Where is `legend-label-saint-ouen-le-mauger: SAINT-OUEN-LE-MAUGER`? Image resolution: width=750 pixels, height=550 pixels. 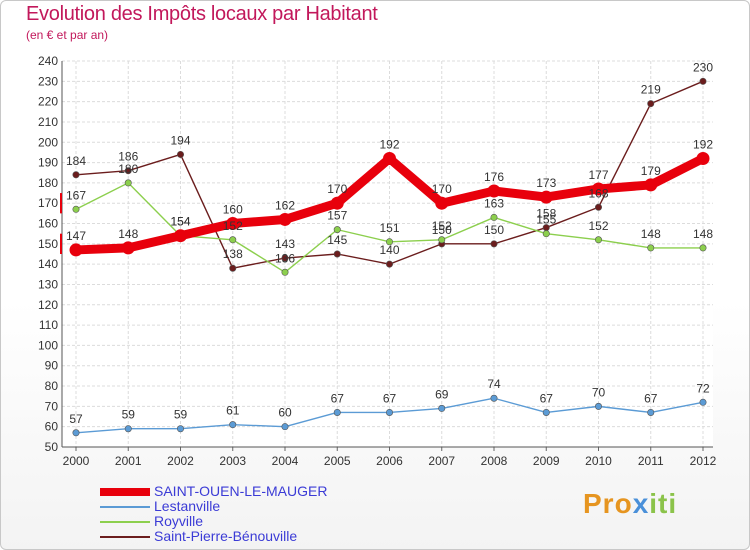 legend-label-saint-ouen-le-mauger: SAINT-OUEN-LE-MAUGER is located at coordinates (241, 491).